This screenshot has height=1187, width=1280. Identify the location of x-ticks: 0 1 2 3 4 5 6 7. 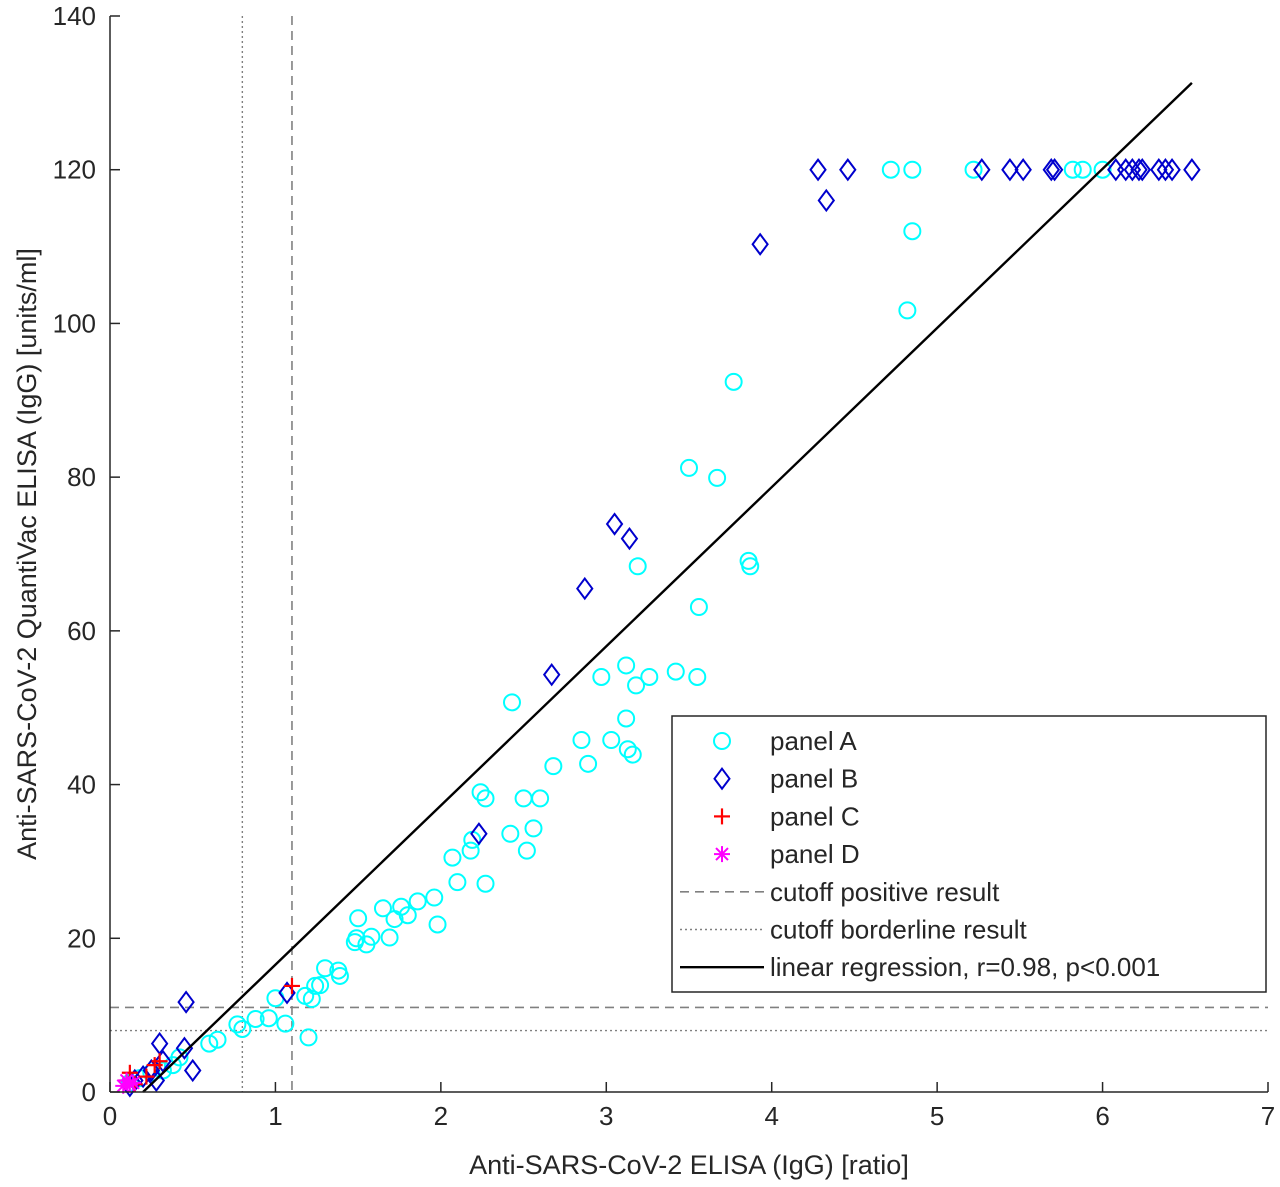
(689, 1106).